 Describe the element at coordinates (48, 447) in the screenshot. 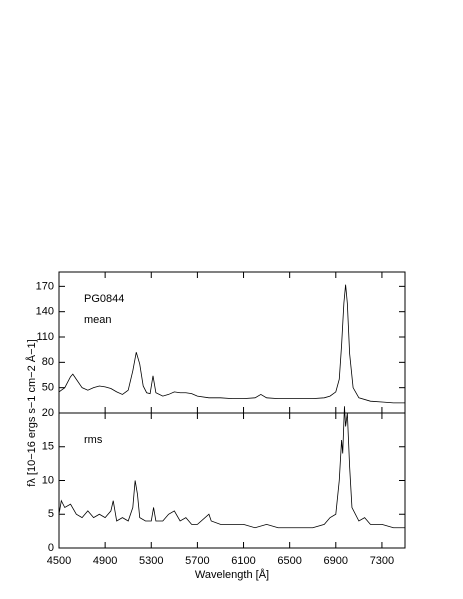

I see `y-tick-label: 15` at that location.